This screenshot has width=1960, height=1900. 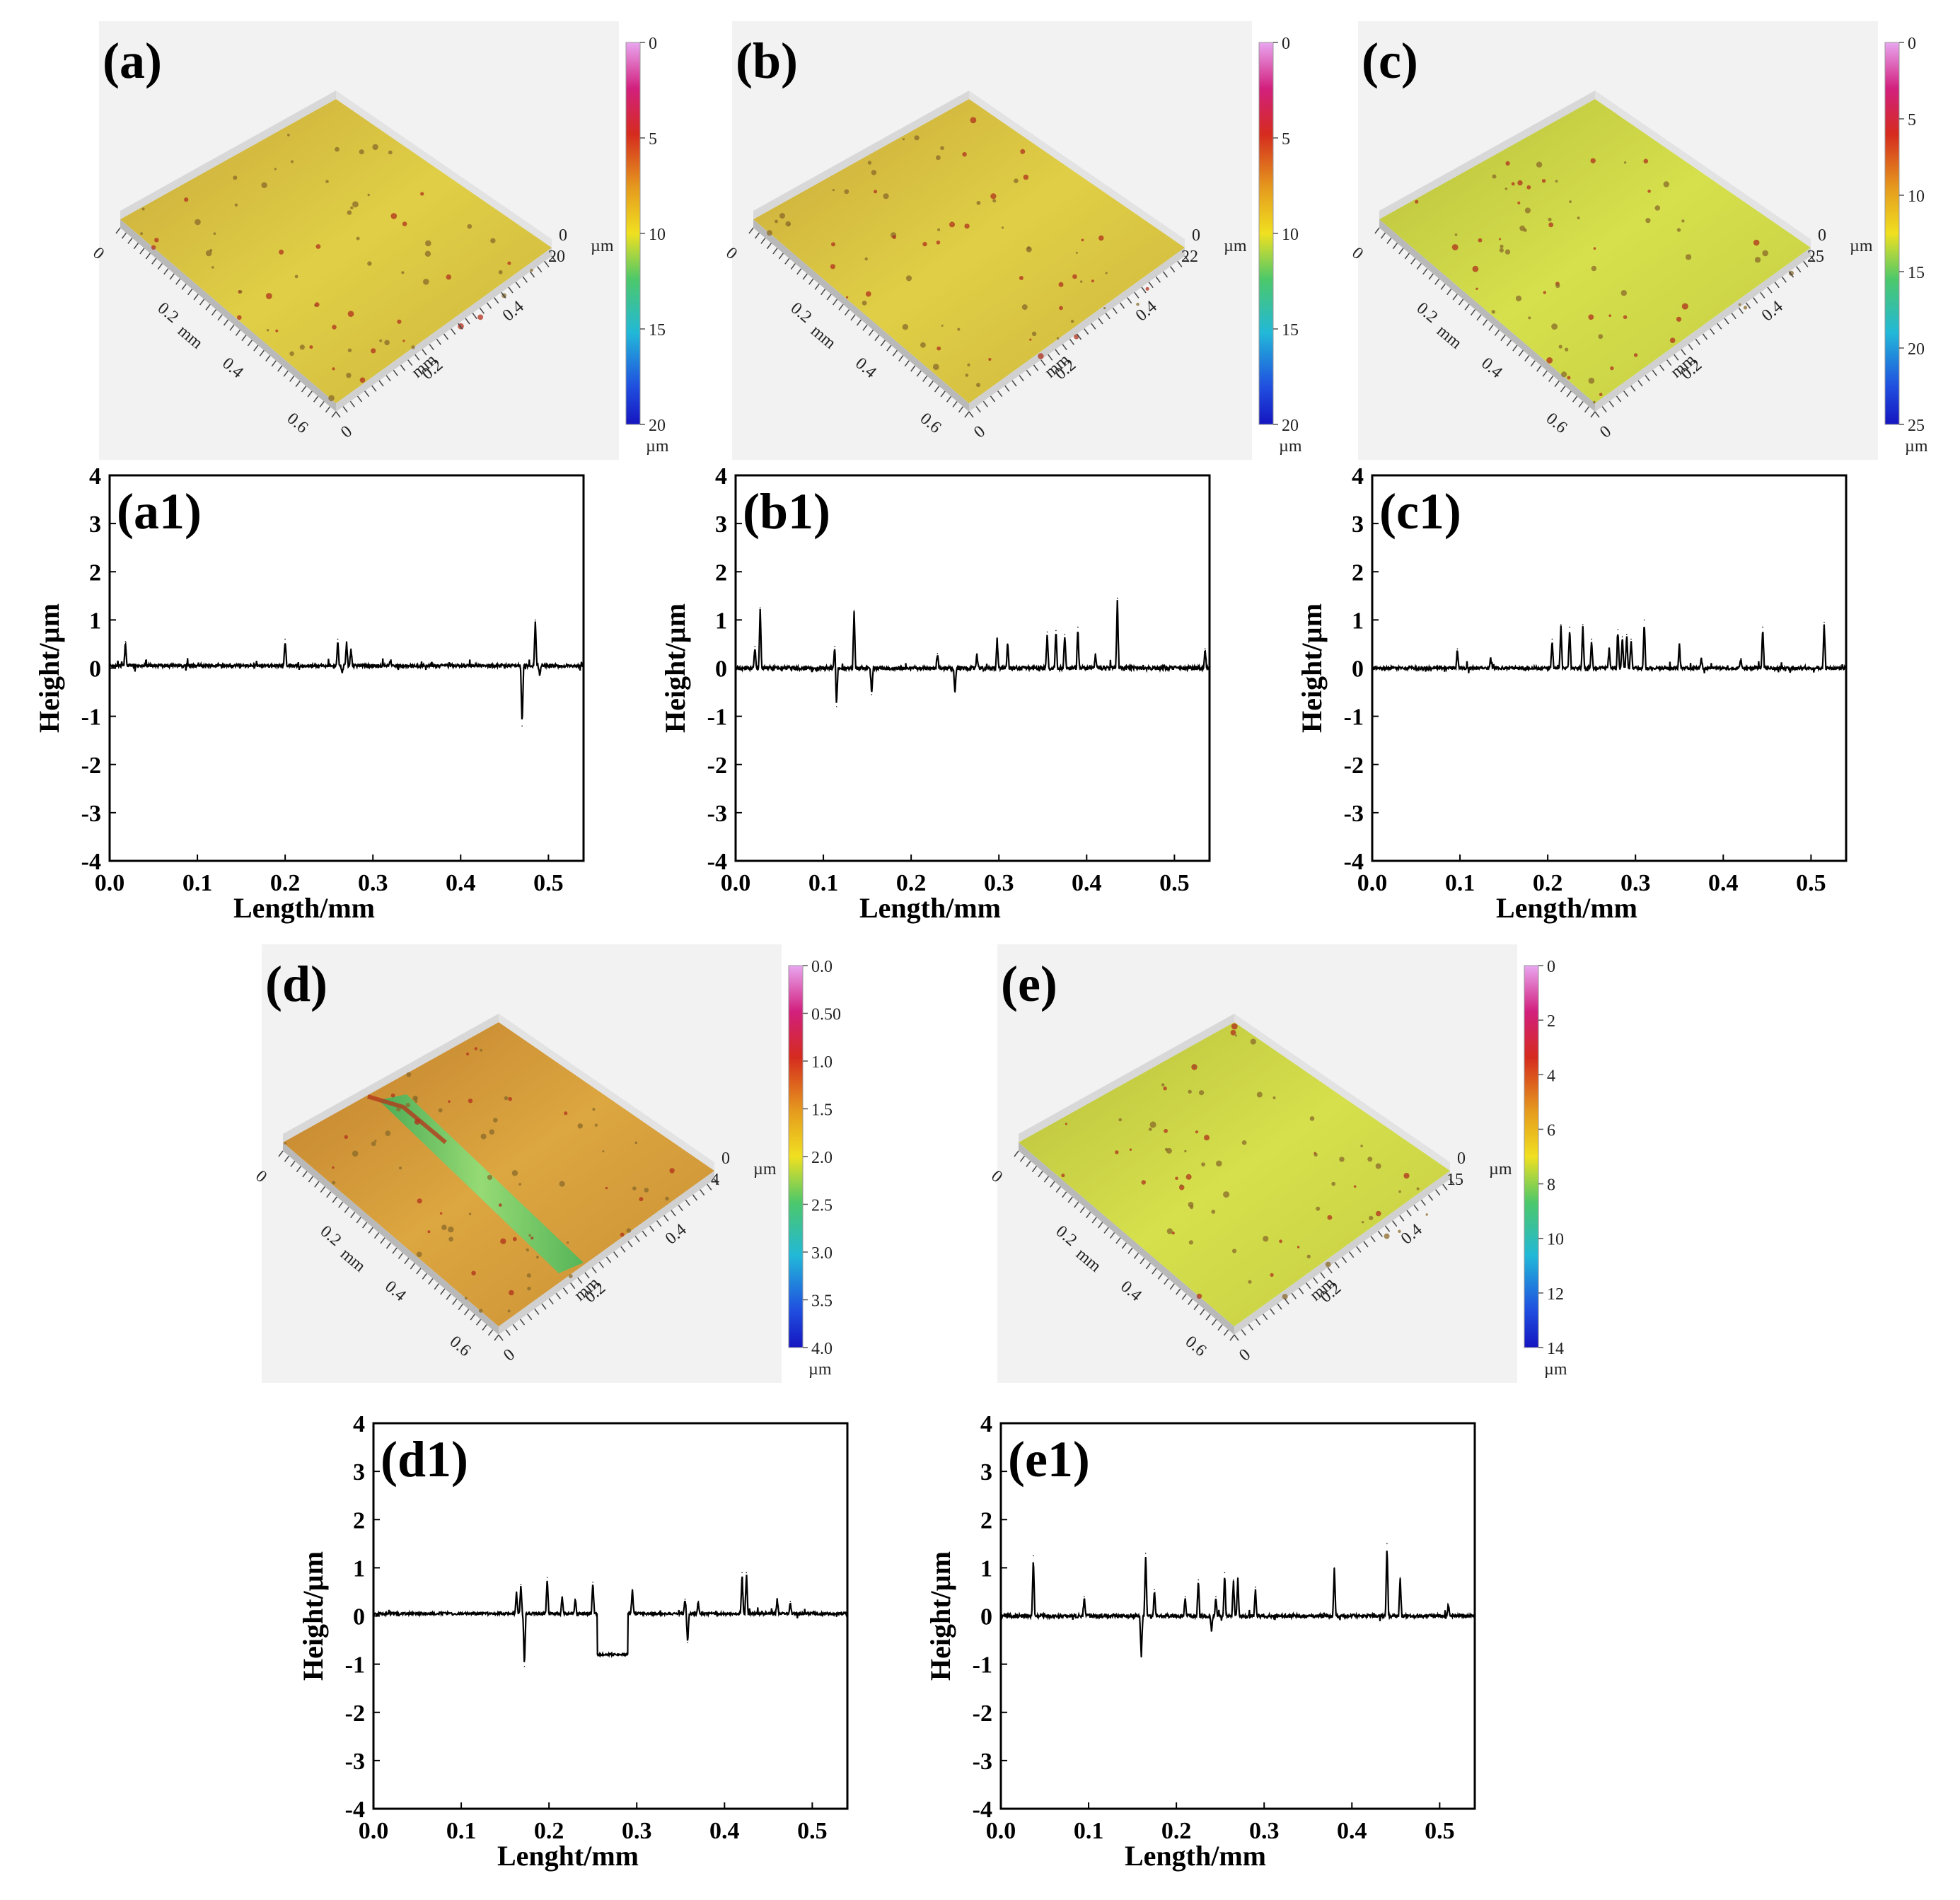 What do you see at coordinates (1358, 669) in the screenshot?
I see `y-tick-label: 0` at bounding box center [1358, 669].